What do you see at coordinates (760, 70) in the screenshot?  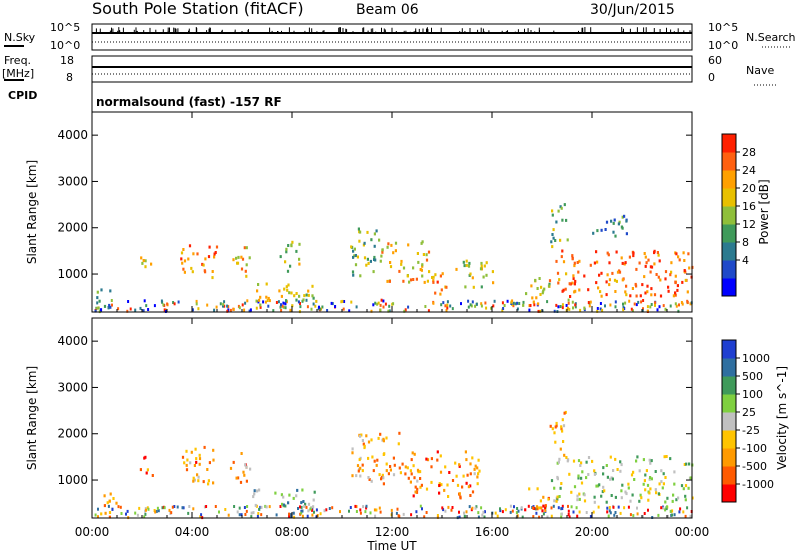 I see `nave-label: Nave` at bounding box center [760, 70].